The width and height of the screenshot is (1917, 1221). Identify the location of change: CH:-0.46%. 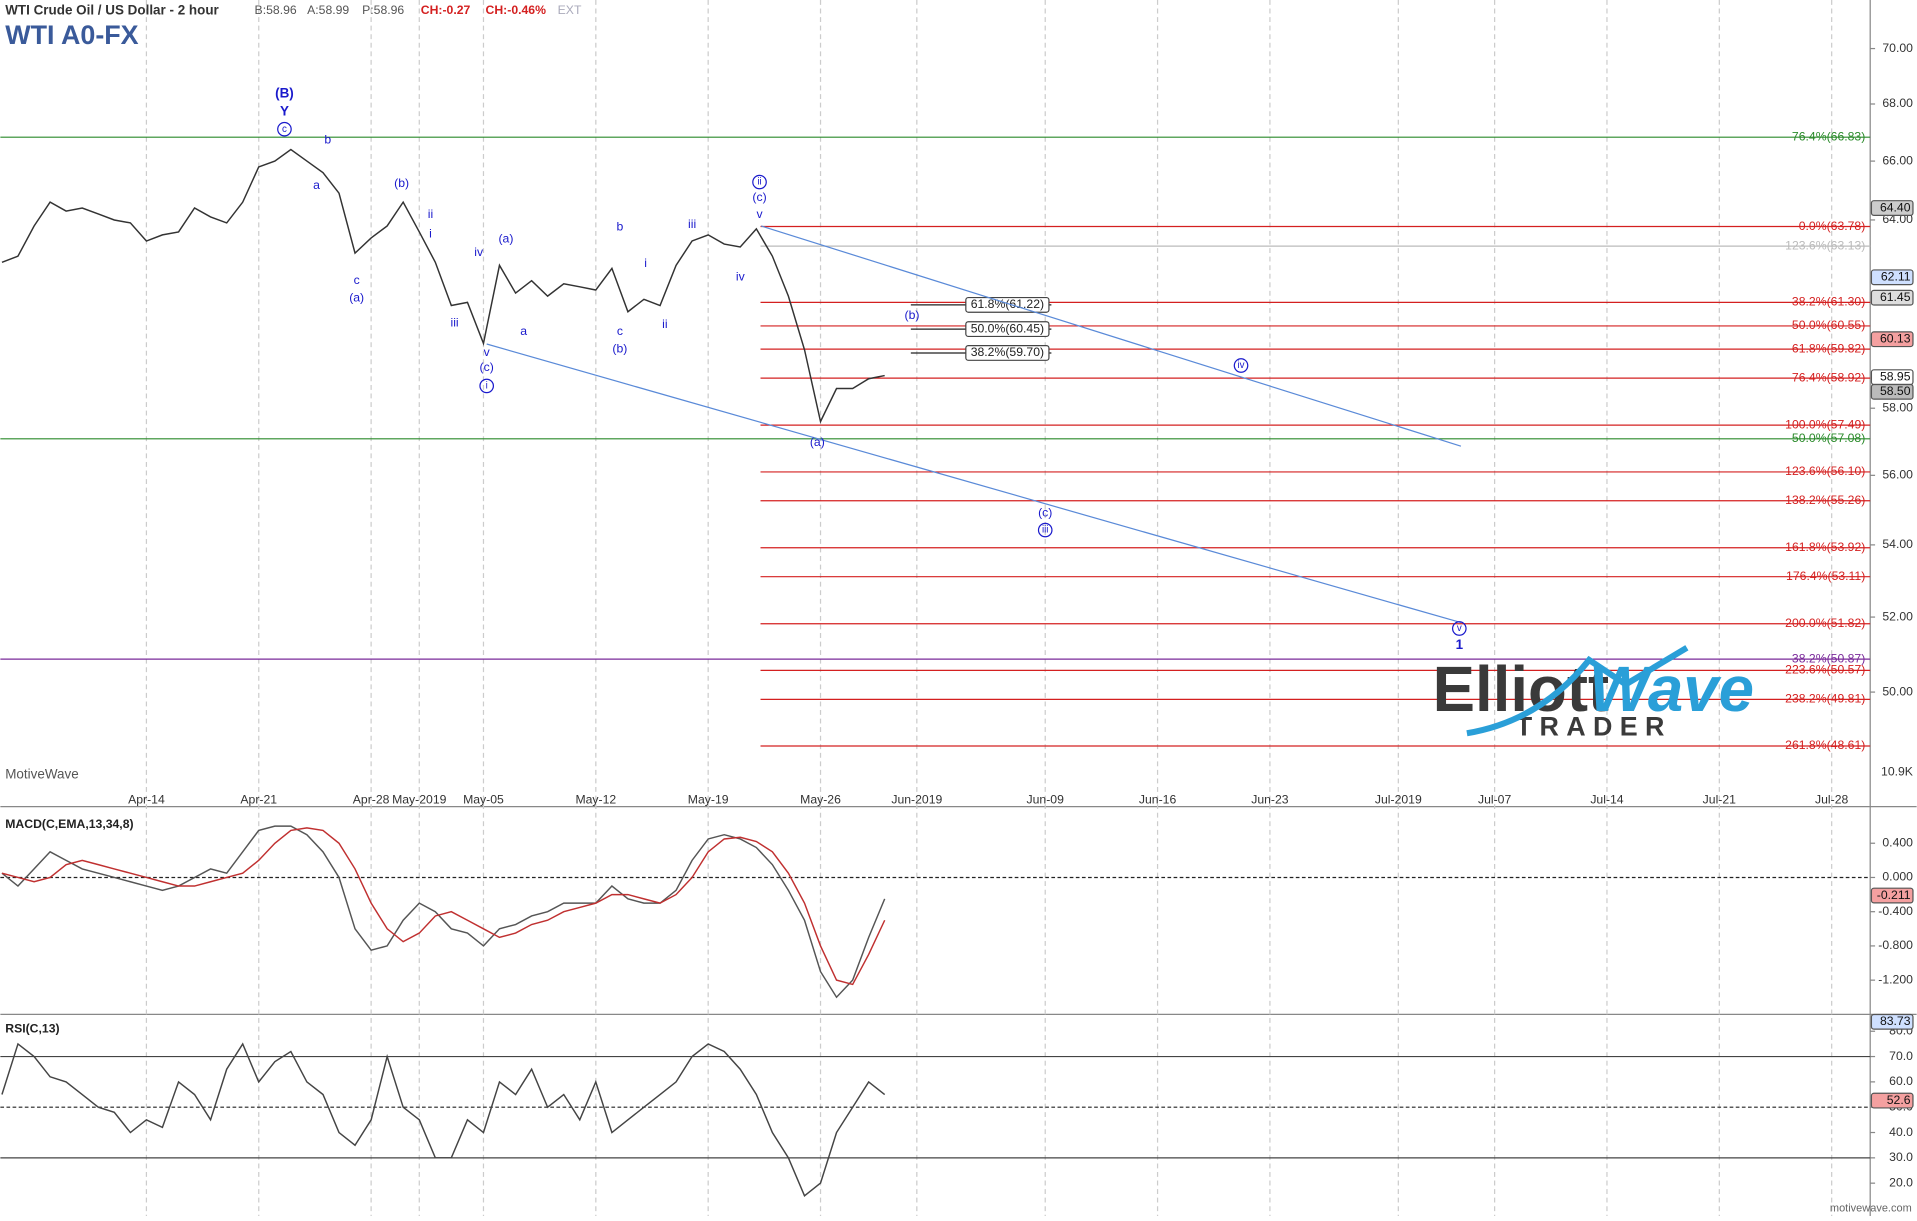
(516, 10).